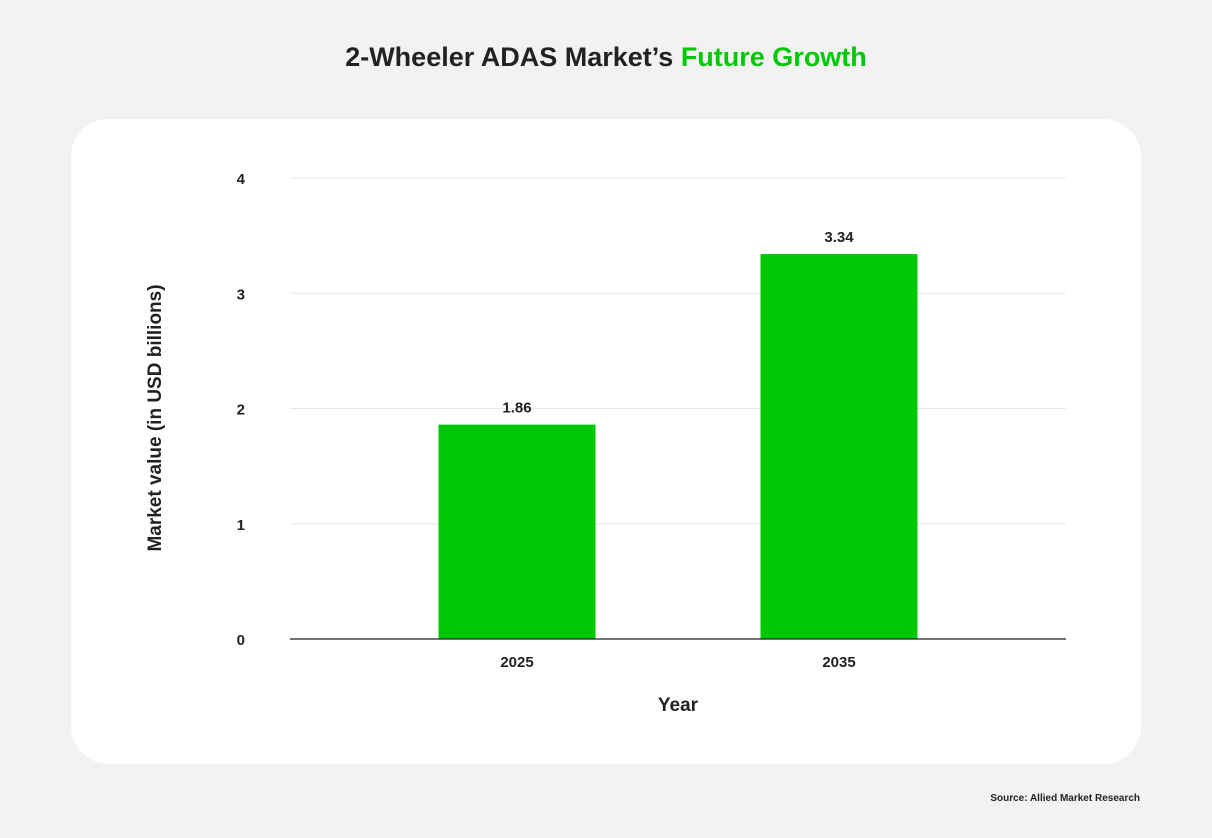 Image resolution: width=1212 pixels, height=838 pixels. What do you see at coordinates (838, 662) in the screenshot?
I see `x-tick-label: 2035` at bounding box center [838, 662].